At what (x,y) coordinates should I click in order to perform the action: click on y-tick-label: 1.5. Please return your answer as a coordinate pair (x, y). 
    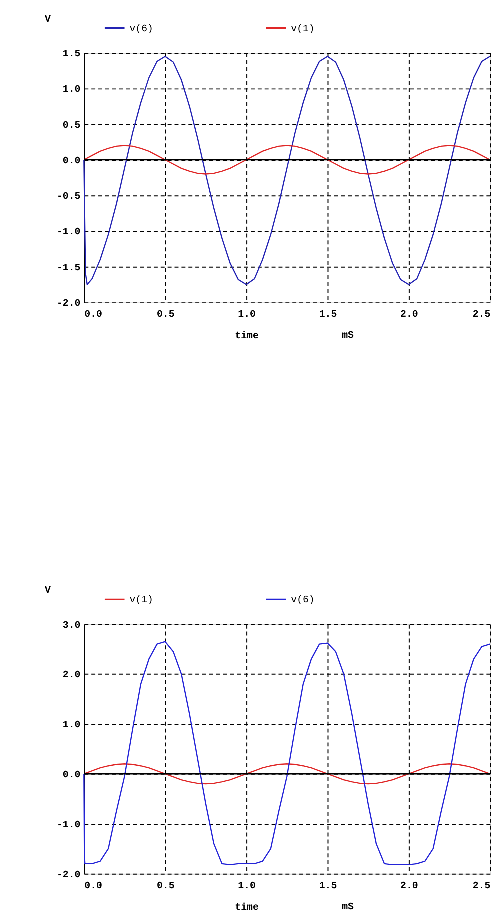
    Looking at the image, I should click on (71, 54).